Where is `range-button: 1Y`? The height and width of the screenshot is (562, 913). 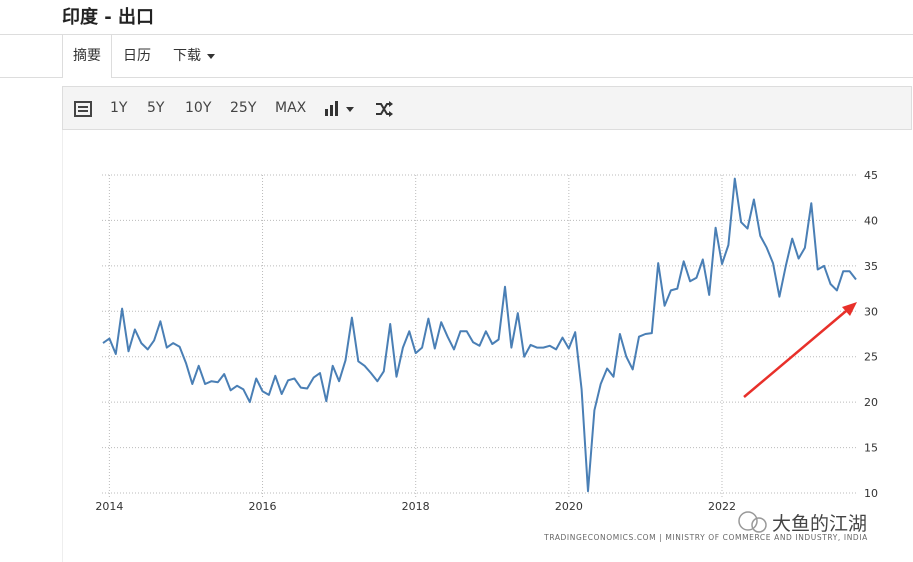 range-button: 1Y is located at coordinates (119, 108).